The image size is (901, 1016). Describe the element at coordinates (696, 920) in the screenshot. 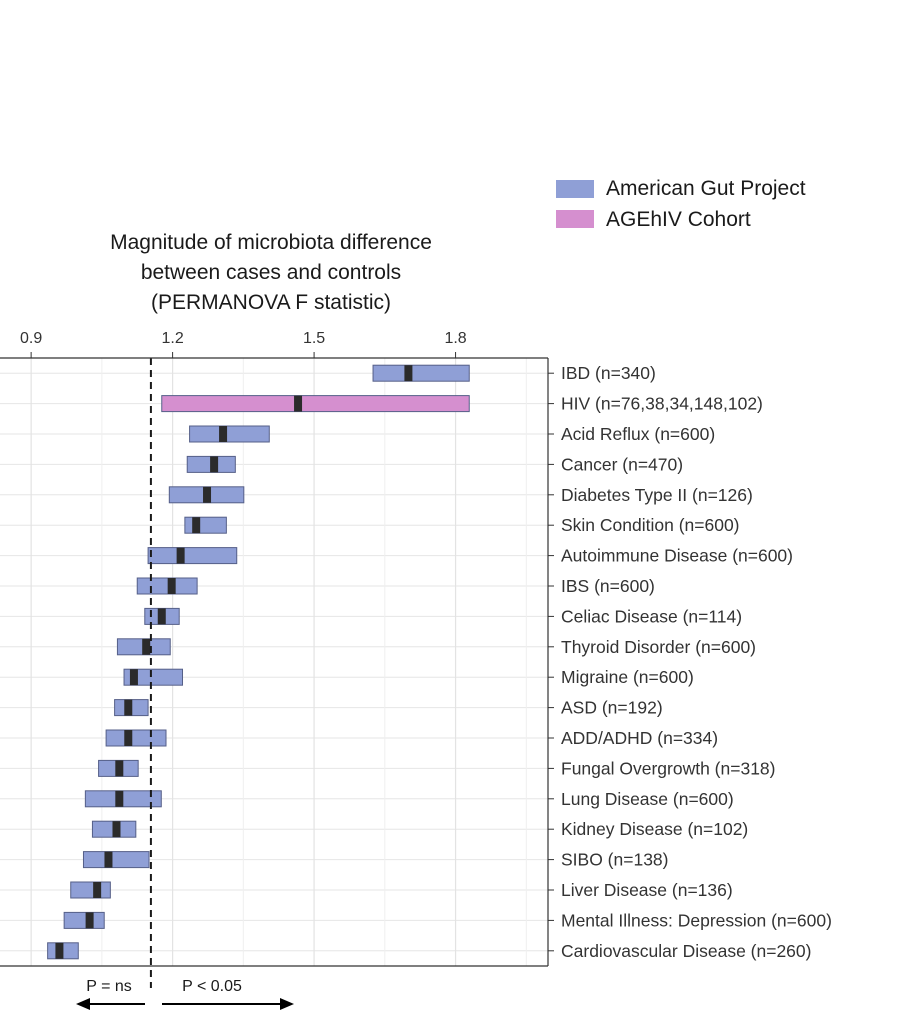

I see `category-label: Mental Illness: Depression (n=600)` at that location.